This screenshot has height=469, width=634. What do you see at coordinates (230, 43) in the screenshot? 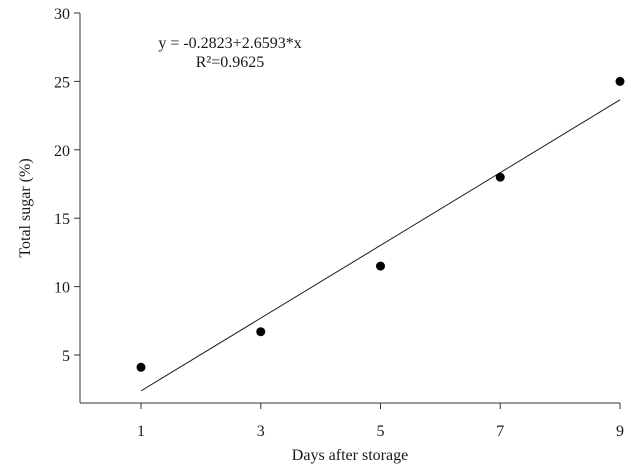
I see `regression-equation: y = -0.2823+2.6593*x` at bounding box center [230, 43].